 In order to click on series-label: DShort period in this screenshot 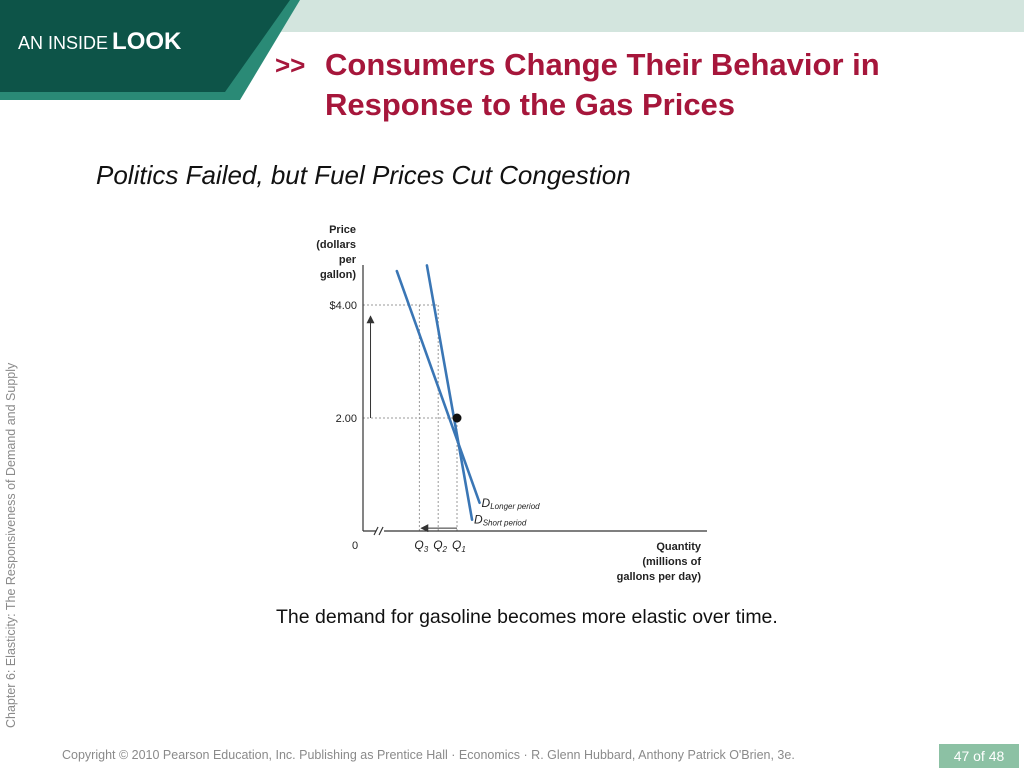, I will do `click(500, 520)`.